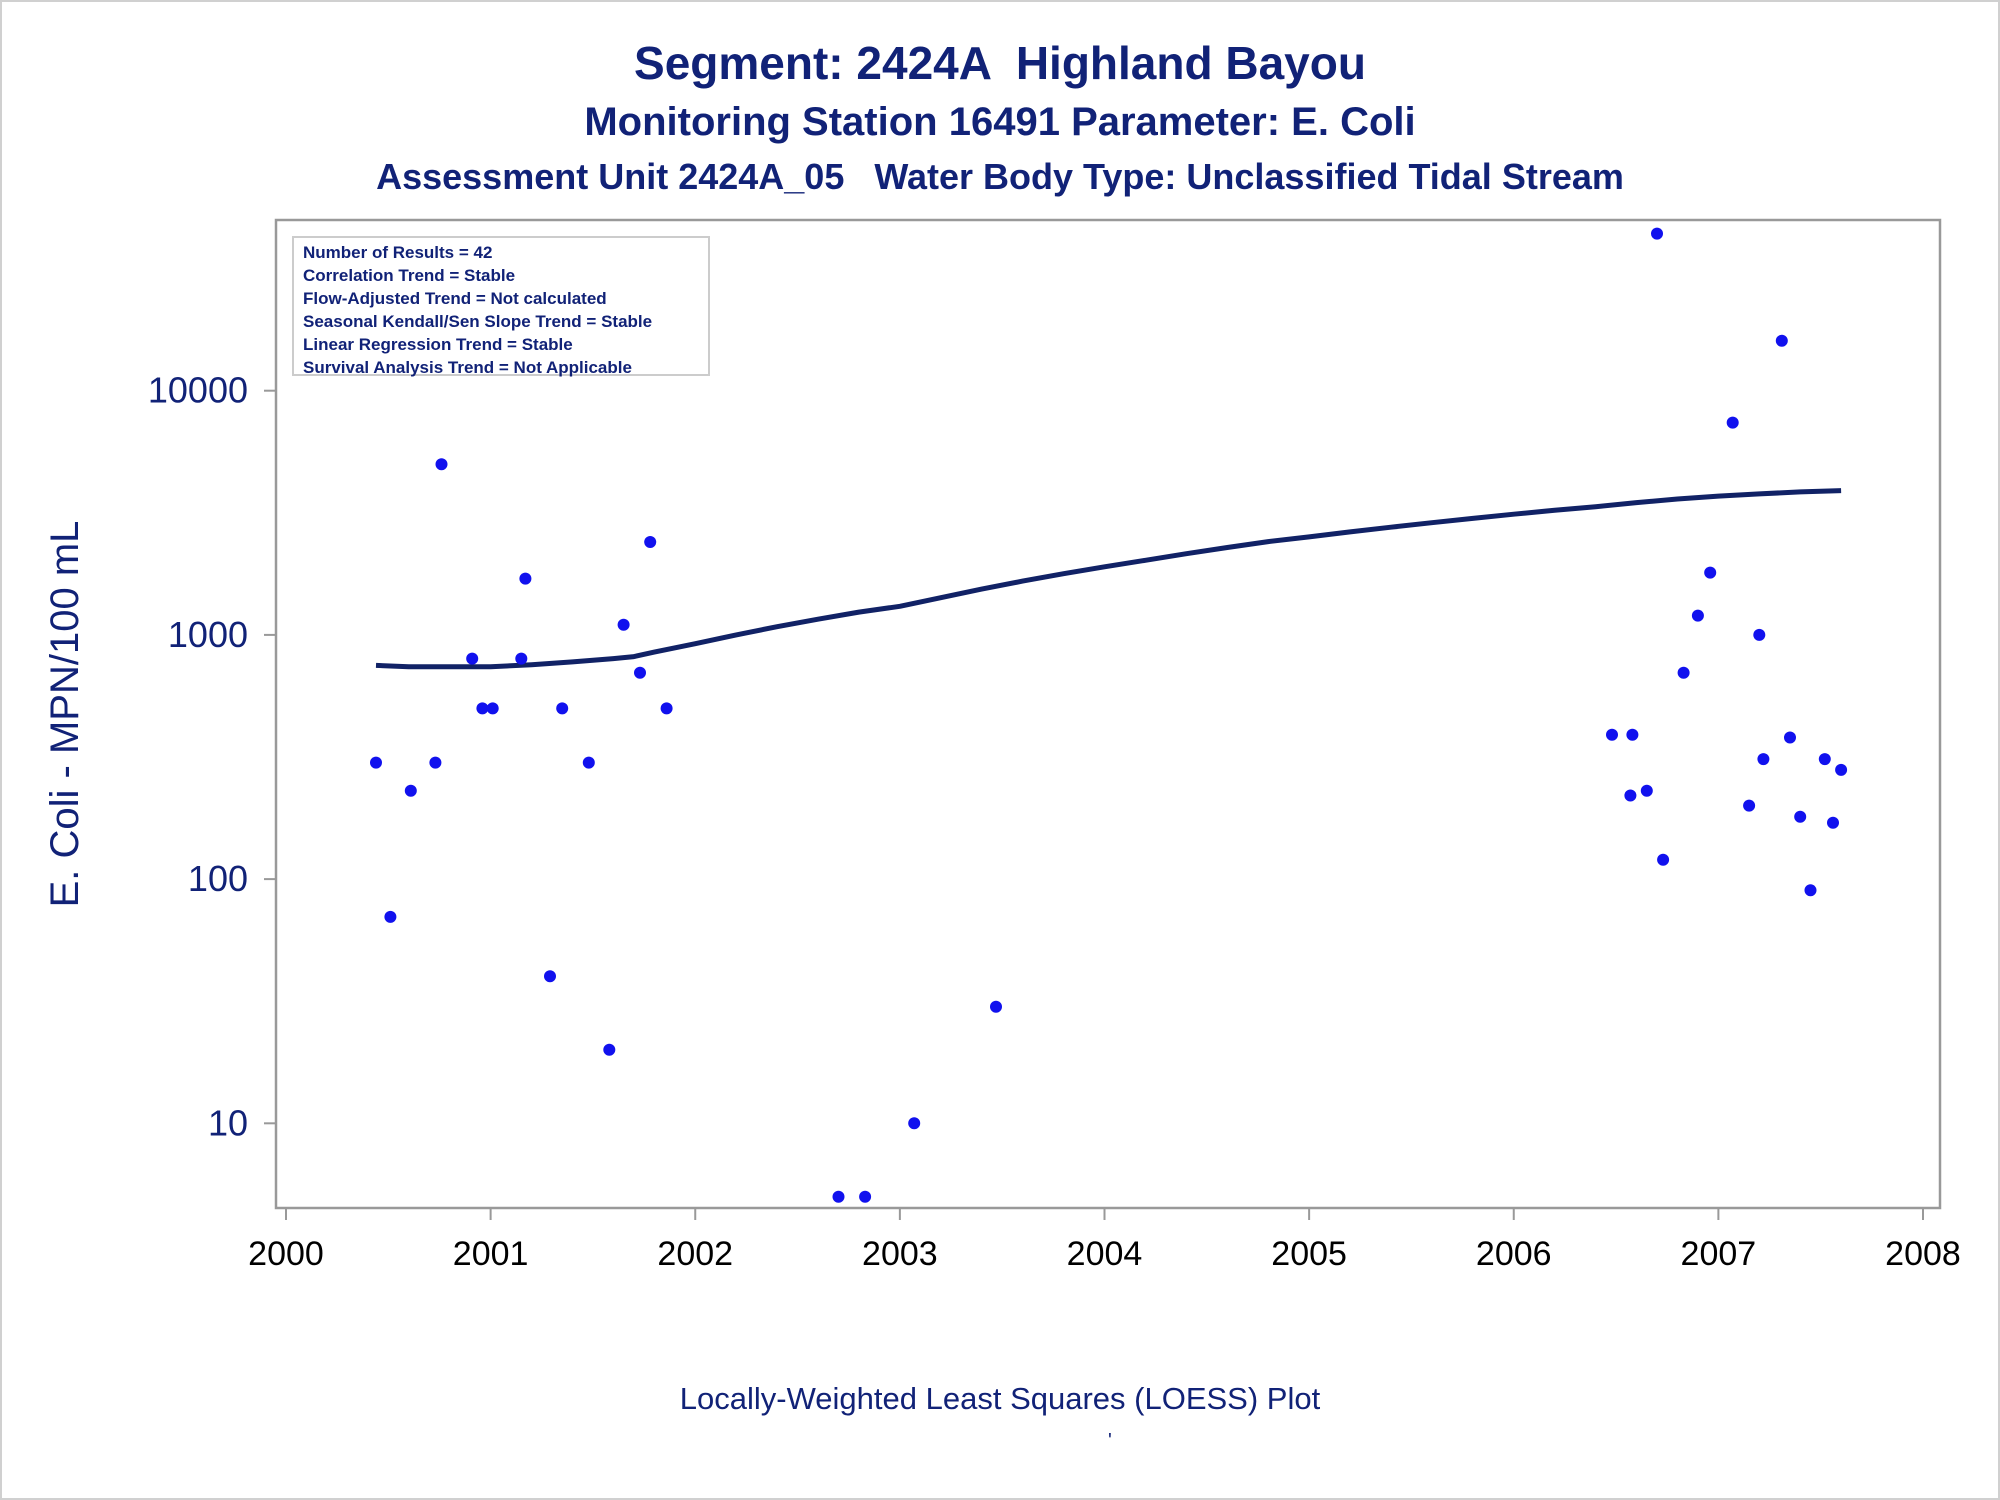  I want to click on stat-flow-adjusted-trend: Flow-Adjusted Trend = Not calculated, so click(455, 298).